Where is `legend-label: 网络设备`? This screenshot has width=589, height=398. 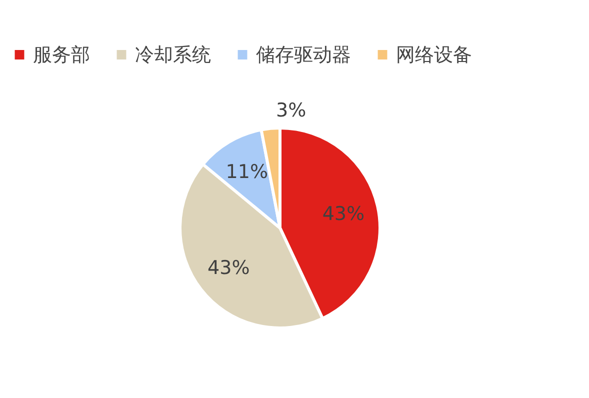
legend-label: 网络设备 is located at coordinates (434, 55).